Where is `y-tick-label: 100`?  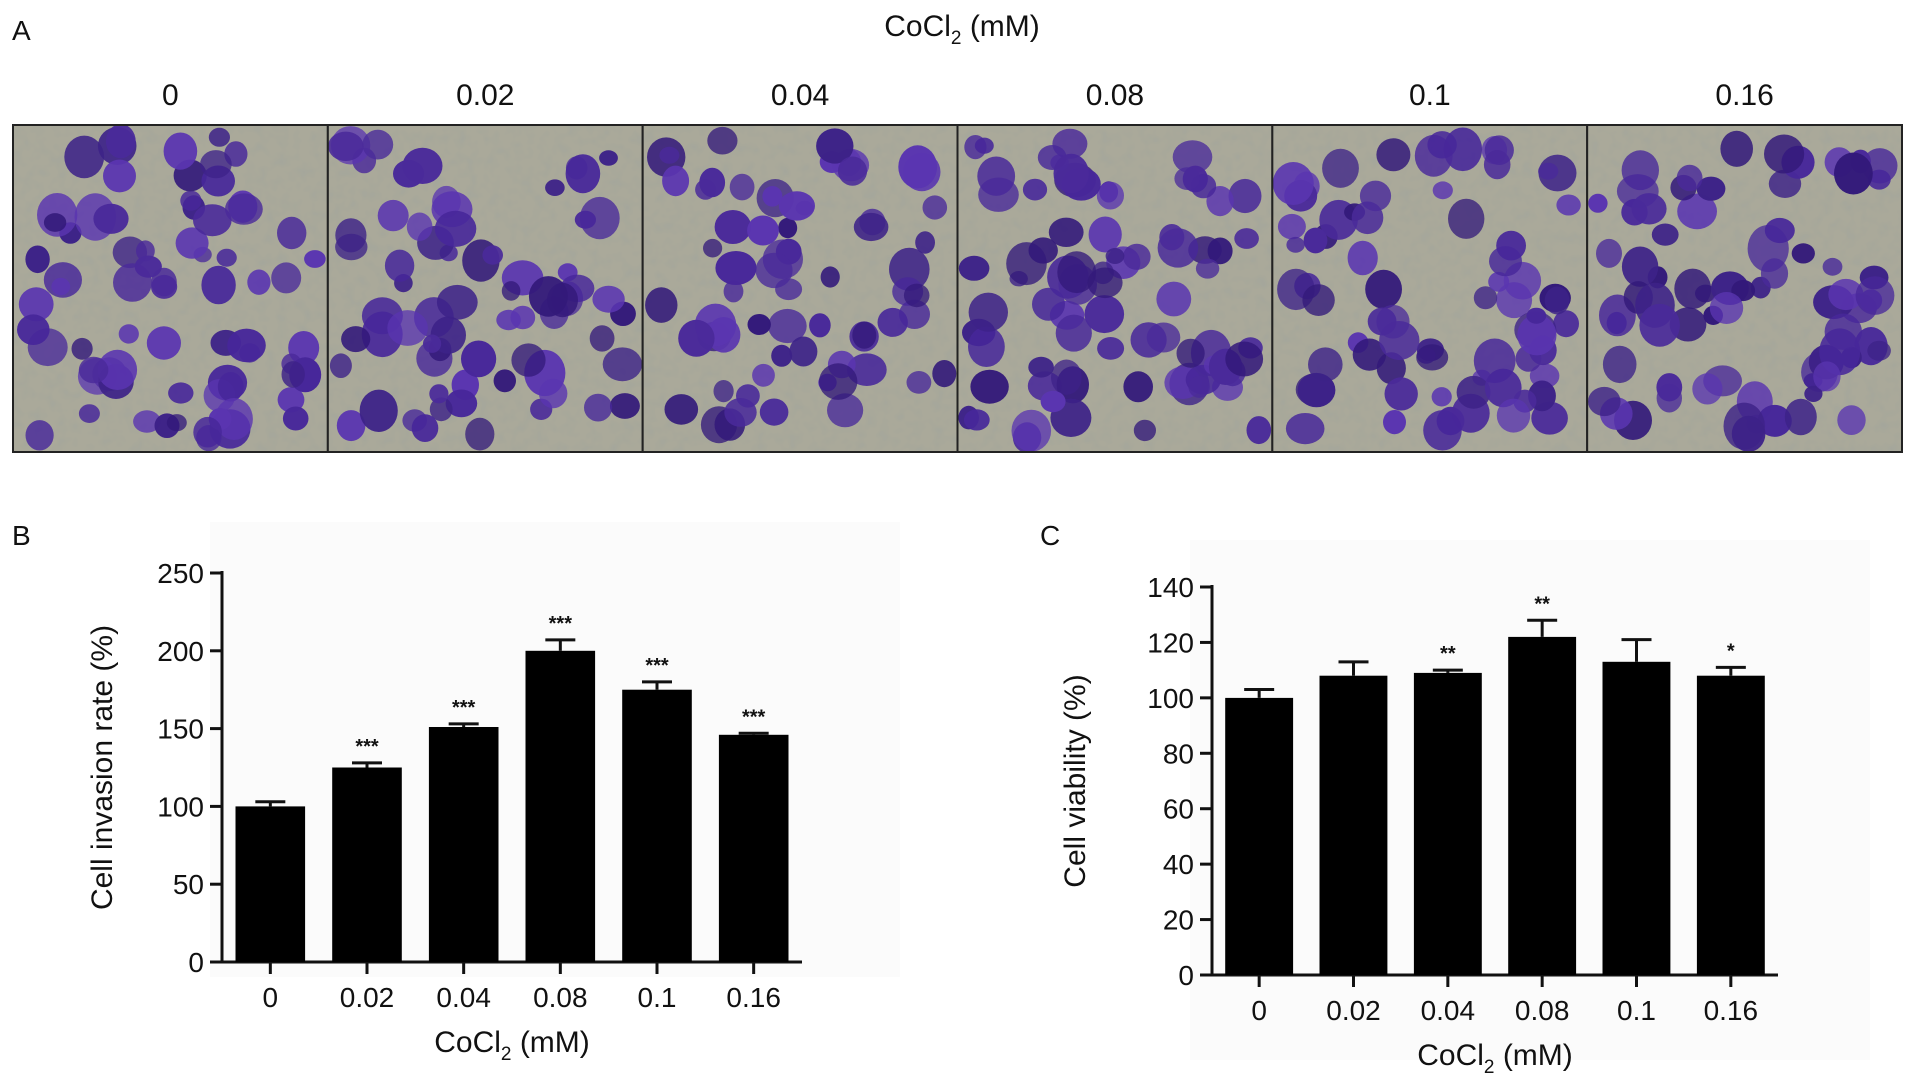
y-tick-label: 100 is located at coordinates (1170, 698).